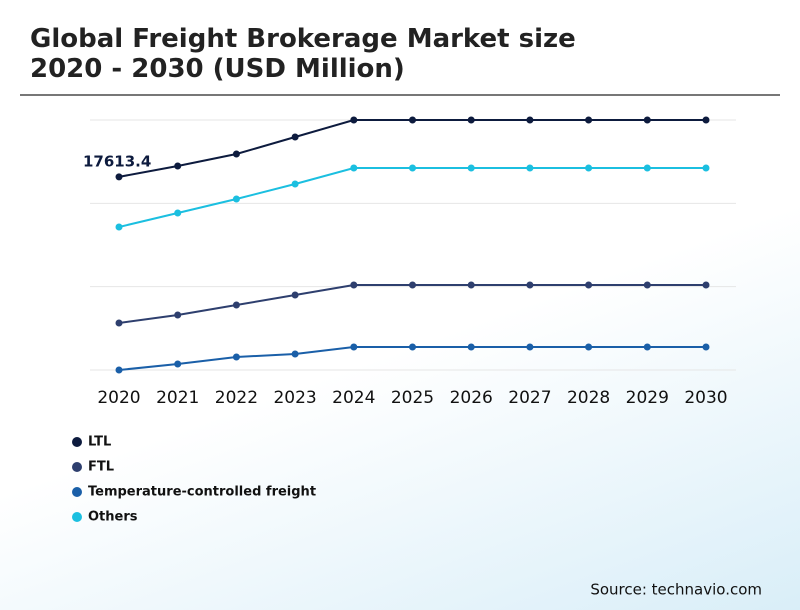 This screenshot has height=610, width=800. What do you see at coordinates (101, 467) in the screenshot?
I see `legend-label: FTL` at bounding box center [101, 467].